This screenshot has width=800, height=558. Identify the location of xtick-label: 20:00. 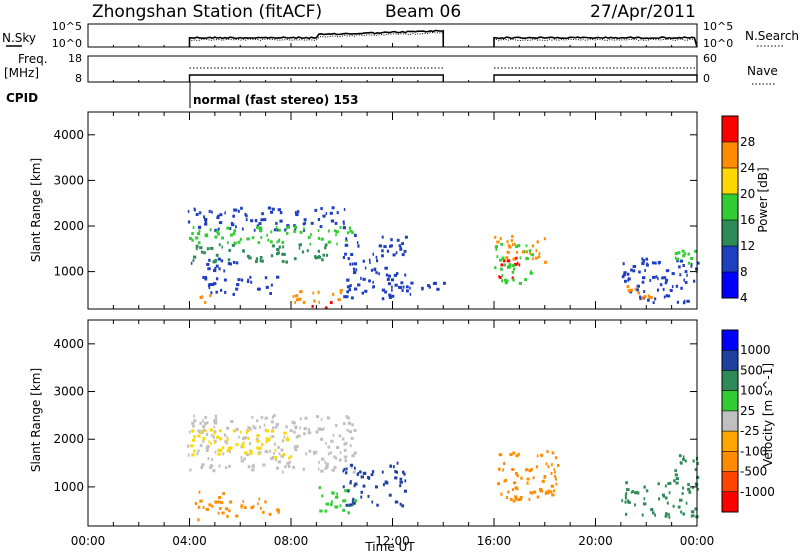
(595, 541).